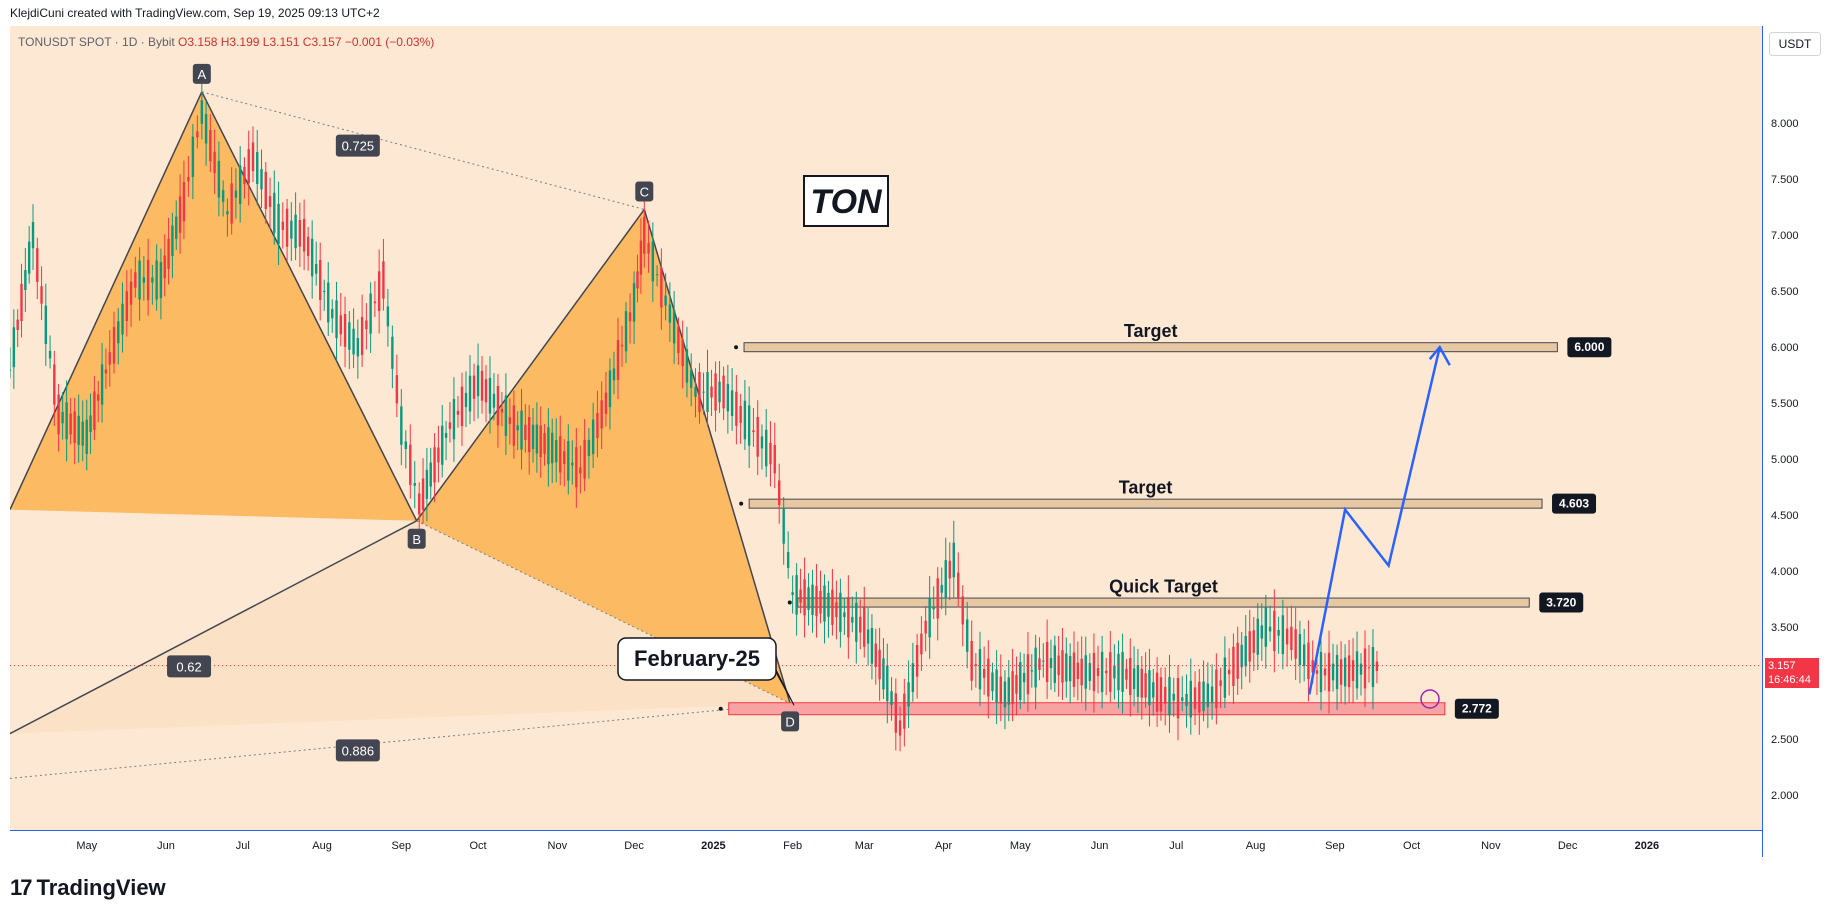 The height and width of the screenshot is (917, 1835). Describe the element at coordinates (88, 888) in the screenshot. I see `tradingview-footer: 17 TradingView` at that location.